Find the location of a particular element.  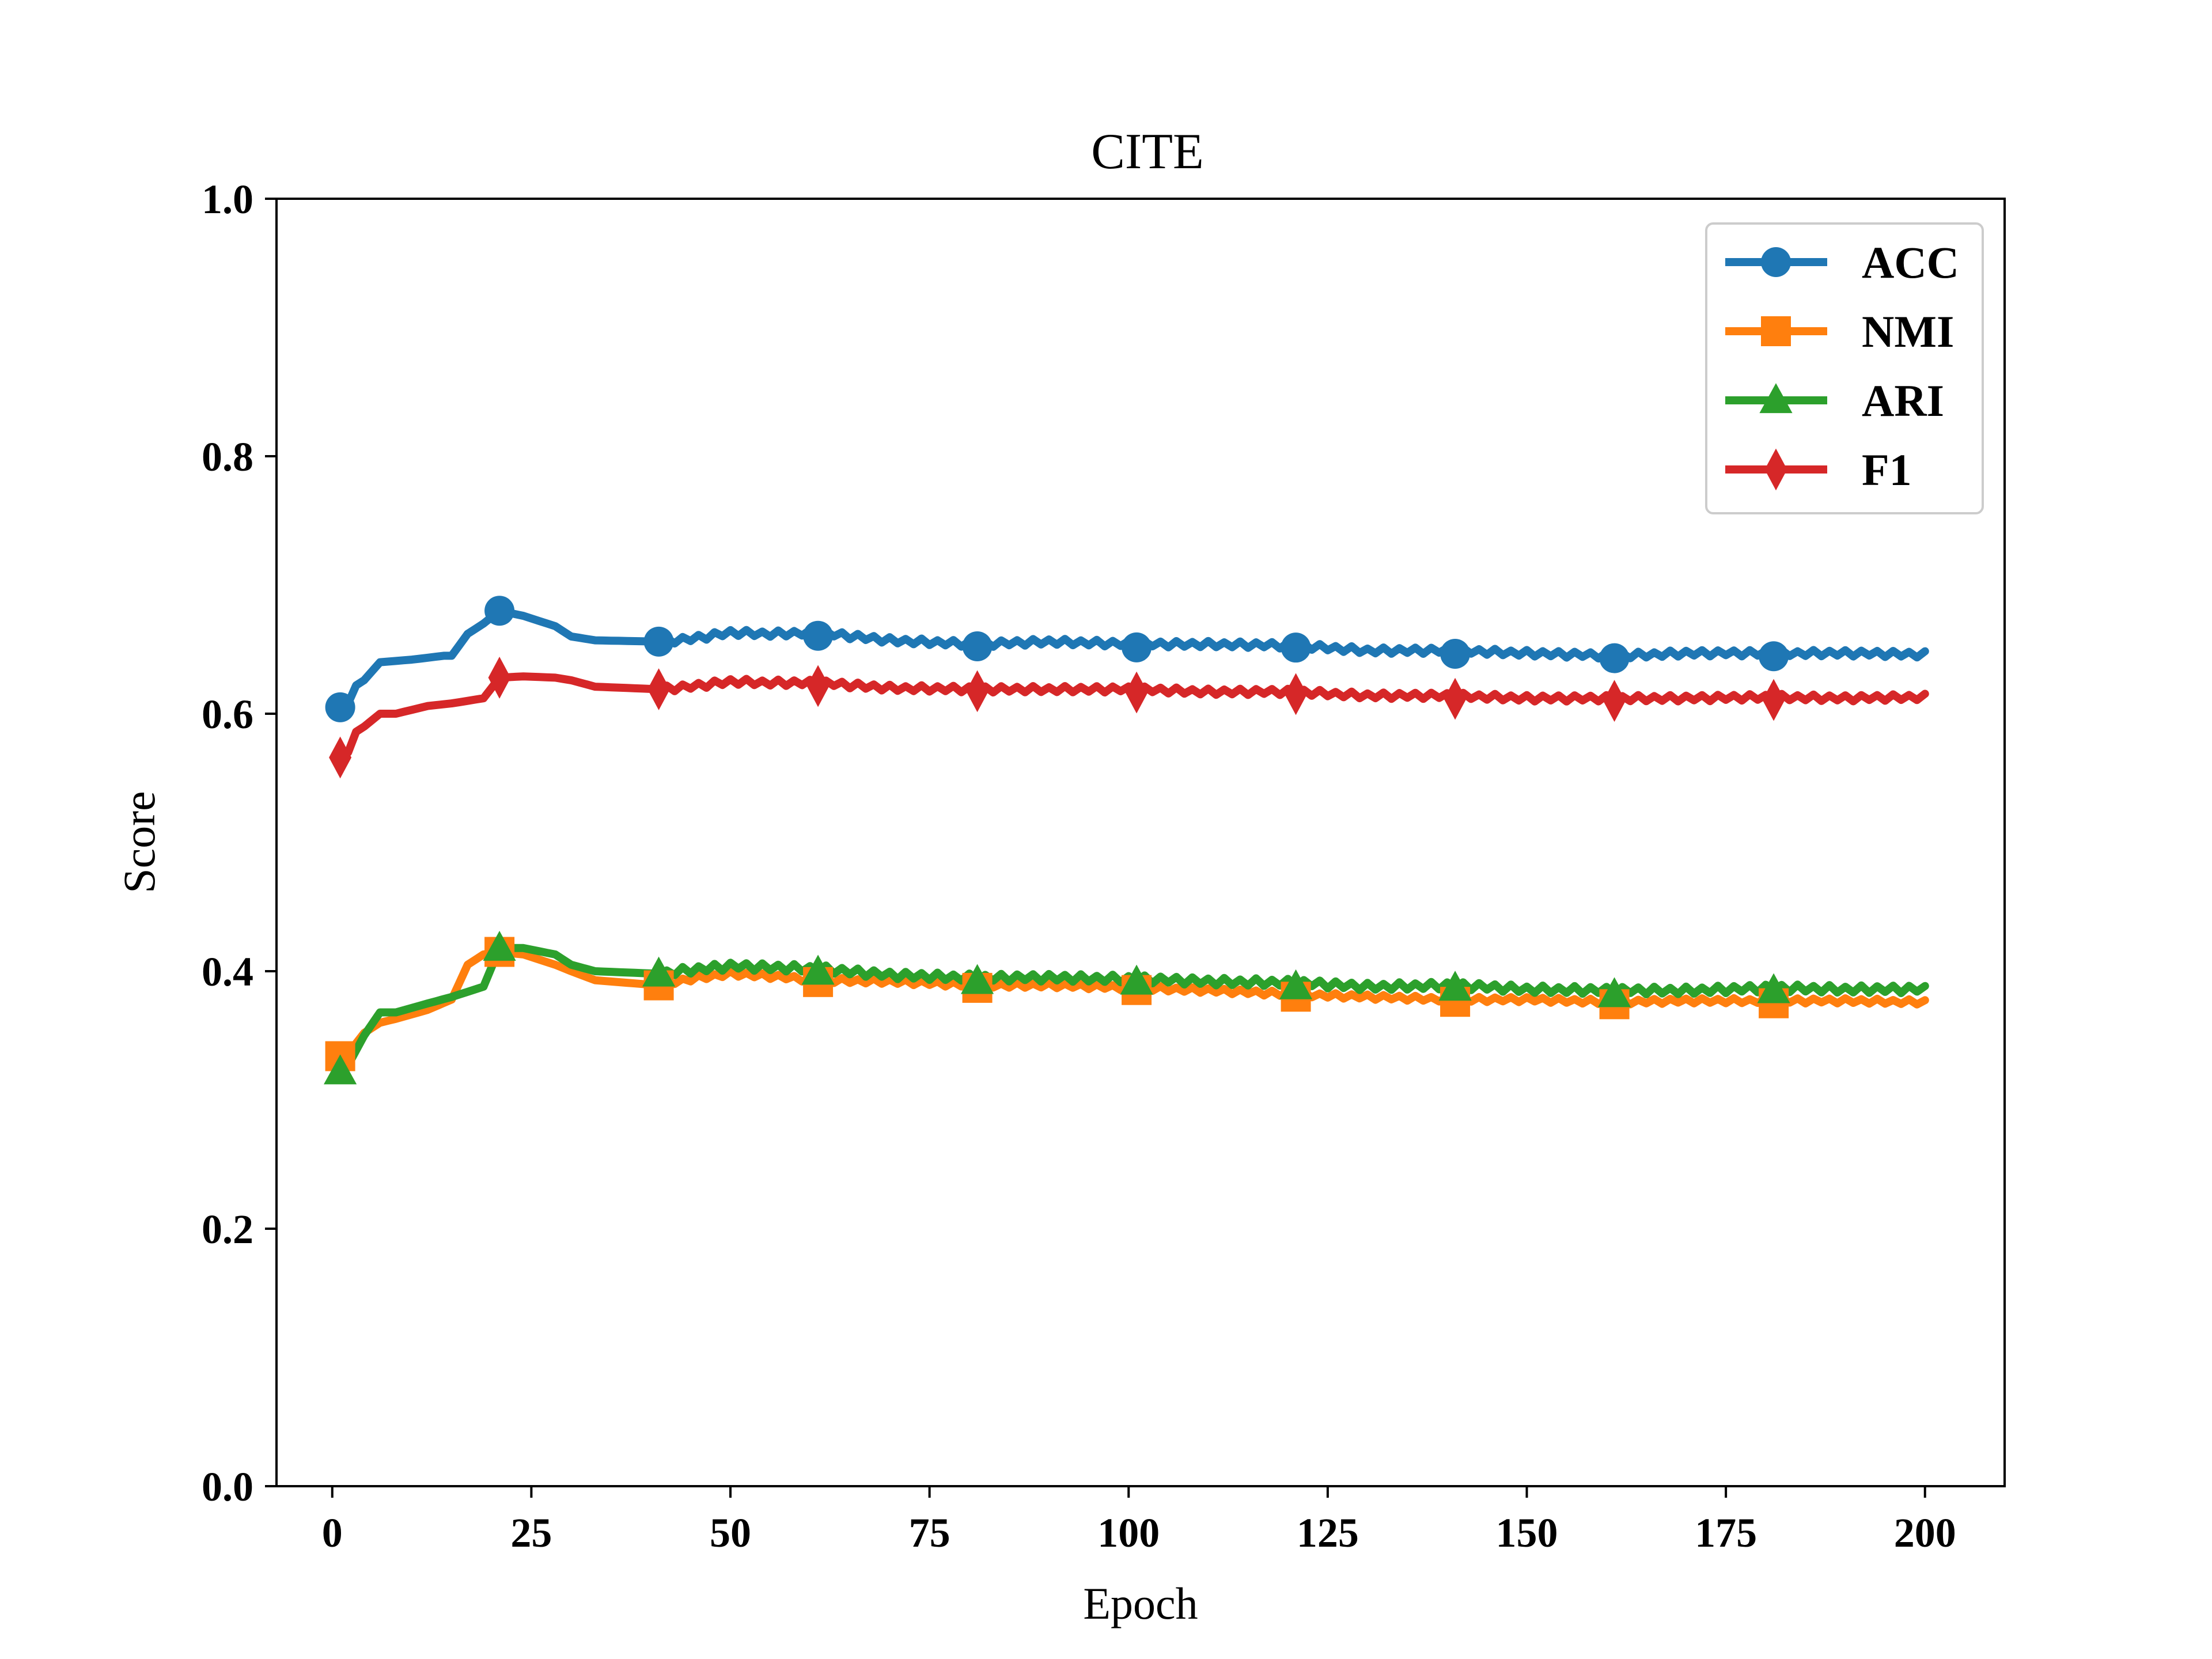

markers-f1 is located at coordinates (1057, 718).